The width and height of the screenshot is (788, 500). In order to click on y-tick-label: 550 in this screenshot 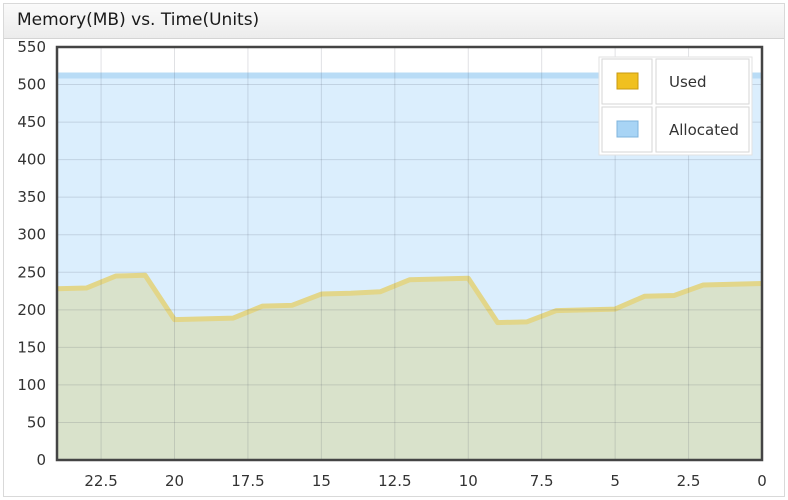, I will do `click(31, 47)`.